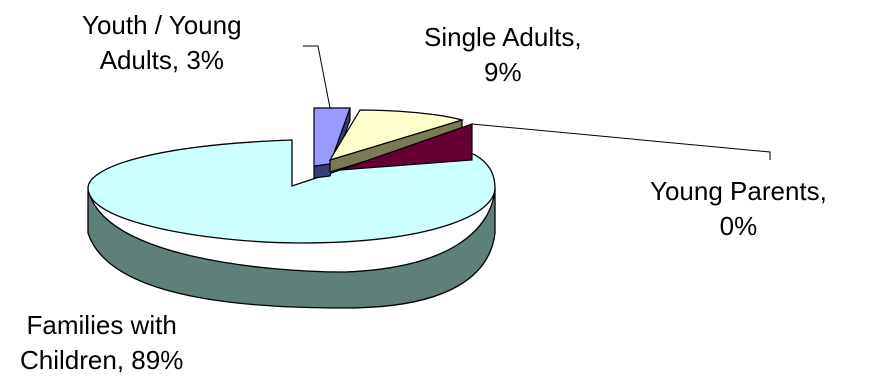  I want to click on label-single: Single Adults, 9%, so click(503, 55).